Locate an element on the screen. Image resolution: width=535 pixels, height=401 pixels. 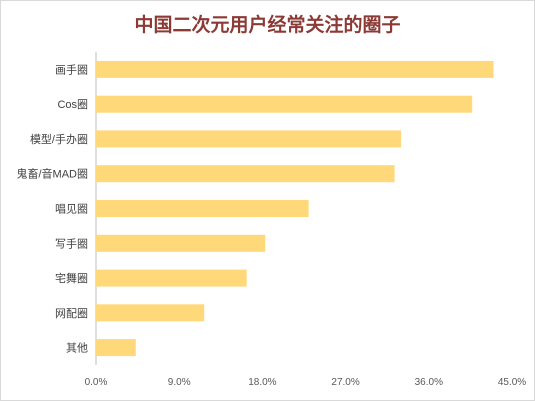
category-label-0: 画手圈 is located at coordinates (71, 69).